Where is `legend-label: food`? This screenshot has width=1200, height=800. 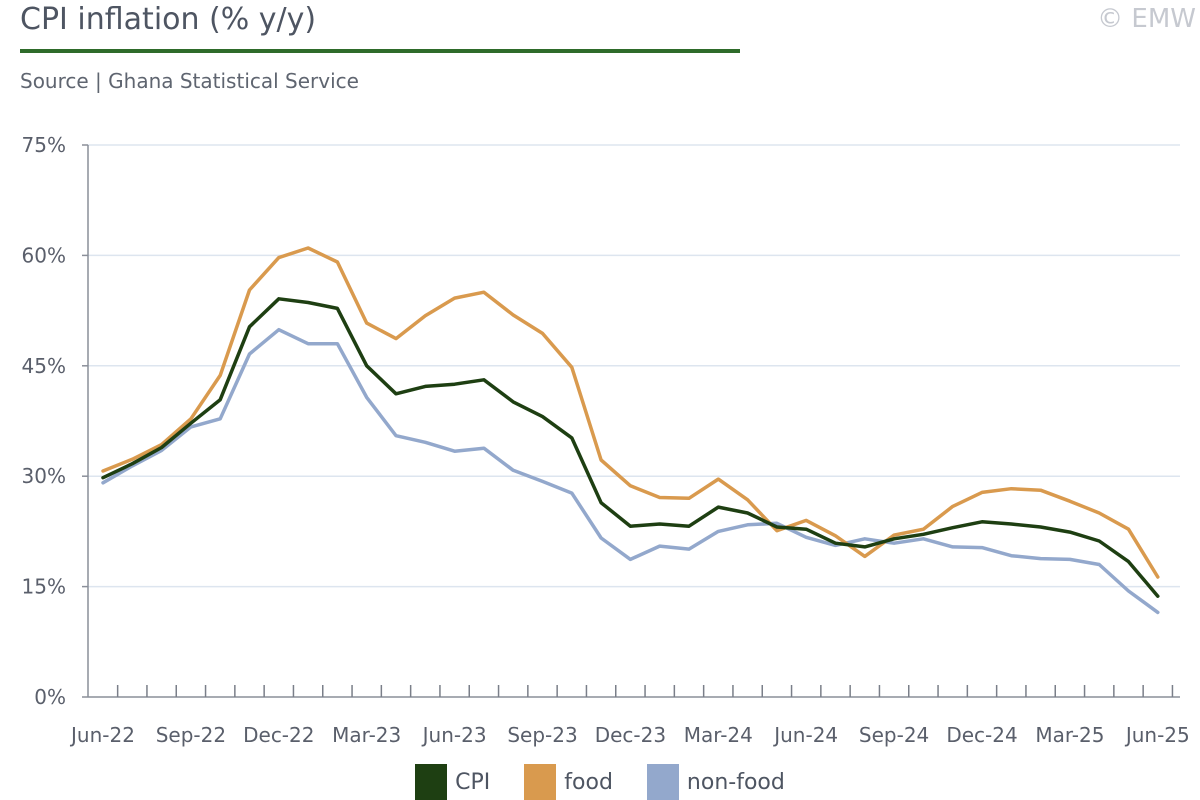
legend-label: food is located at coordinates (588, 782).